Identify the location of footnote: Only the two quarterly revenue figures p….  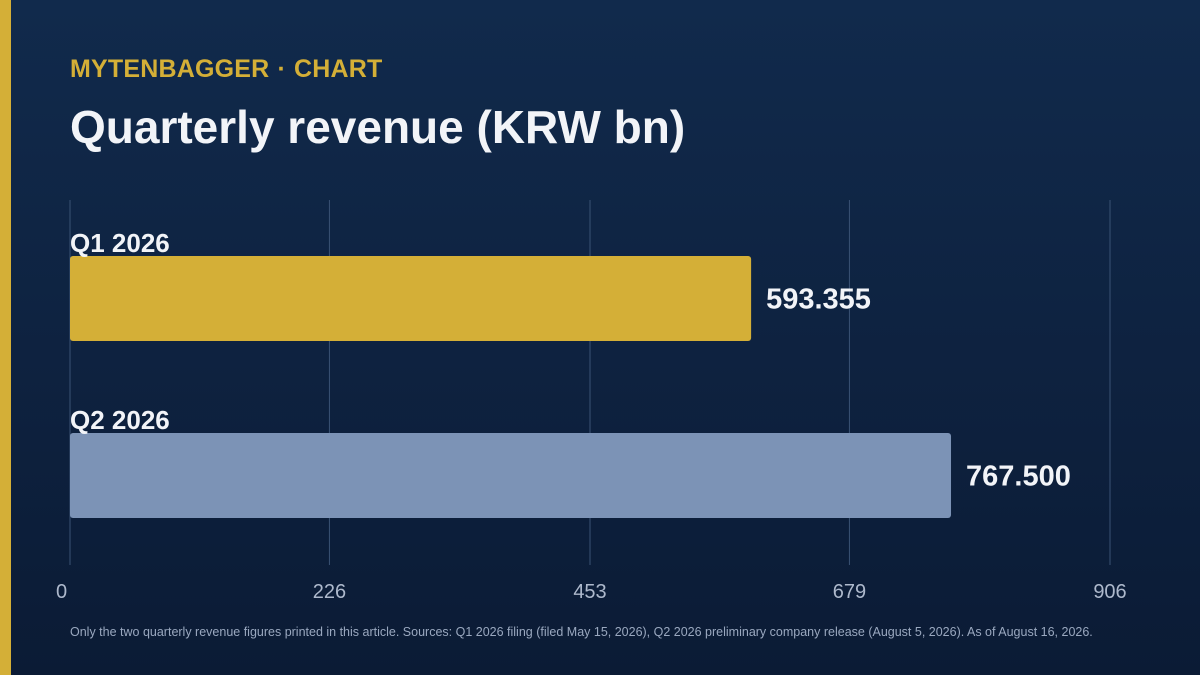
(581, 632).